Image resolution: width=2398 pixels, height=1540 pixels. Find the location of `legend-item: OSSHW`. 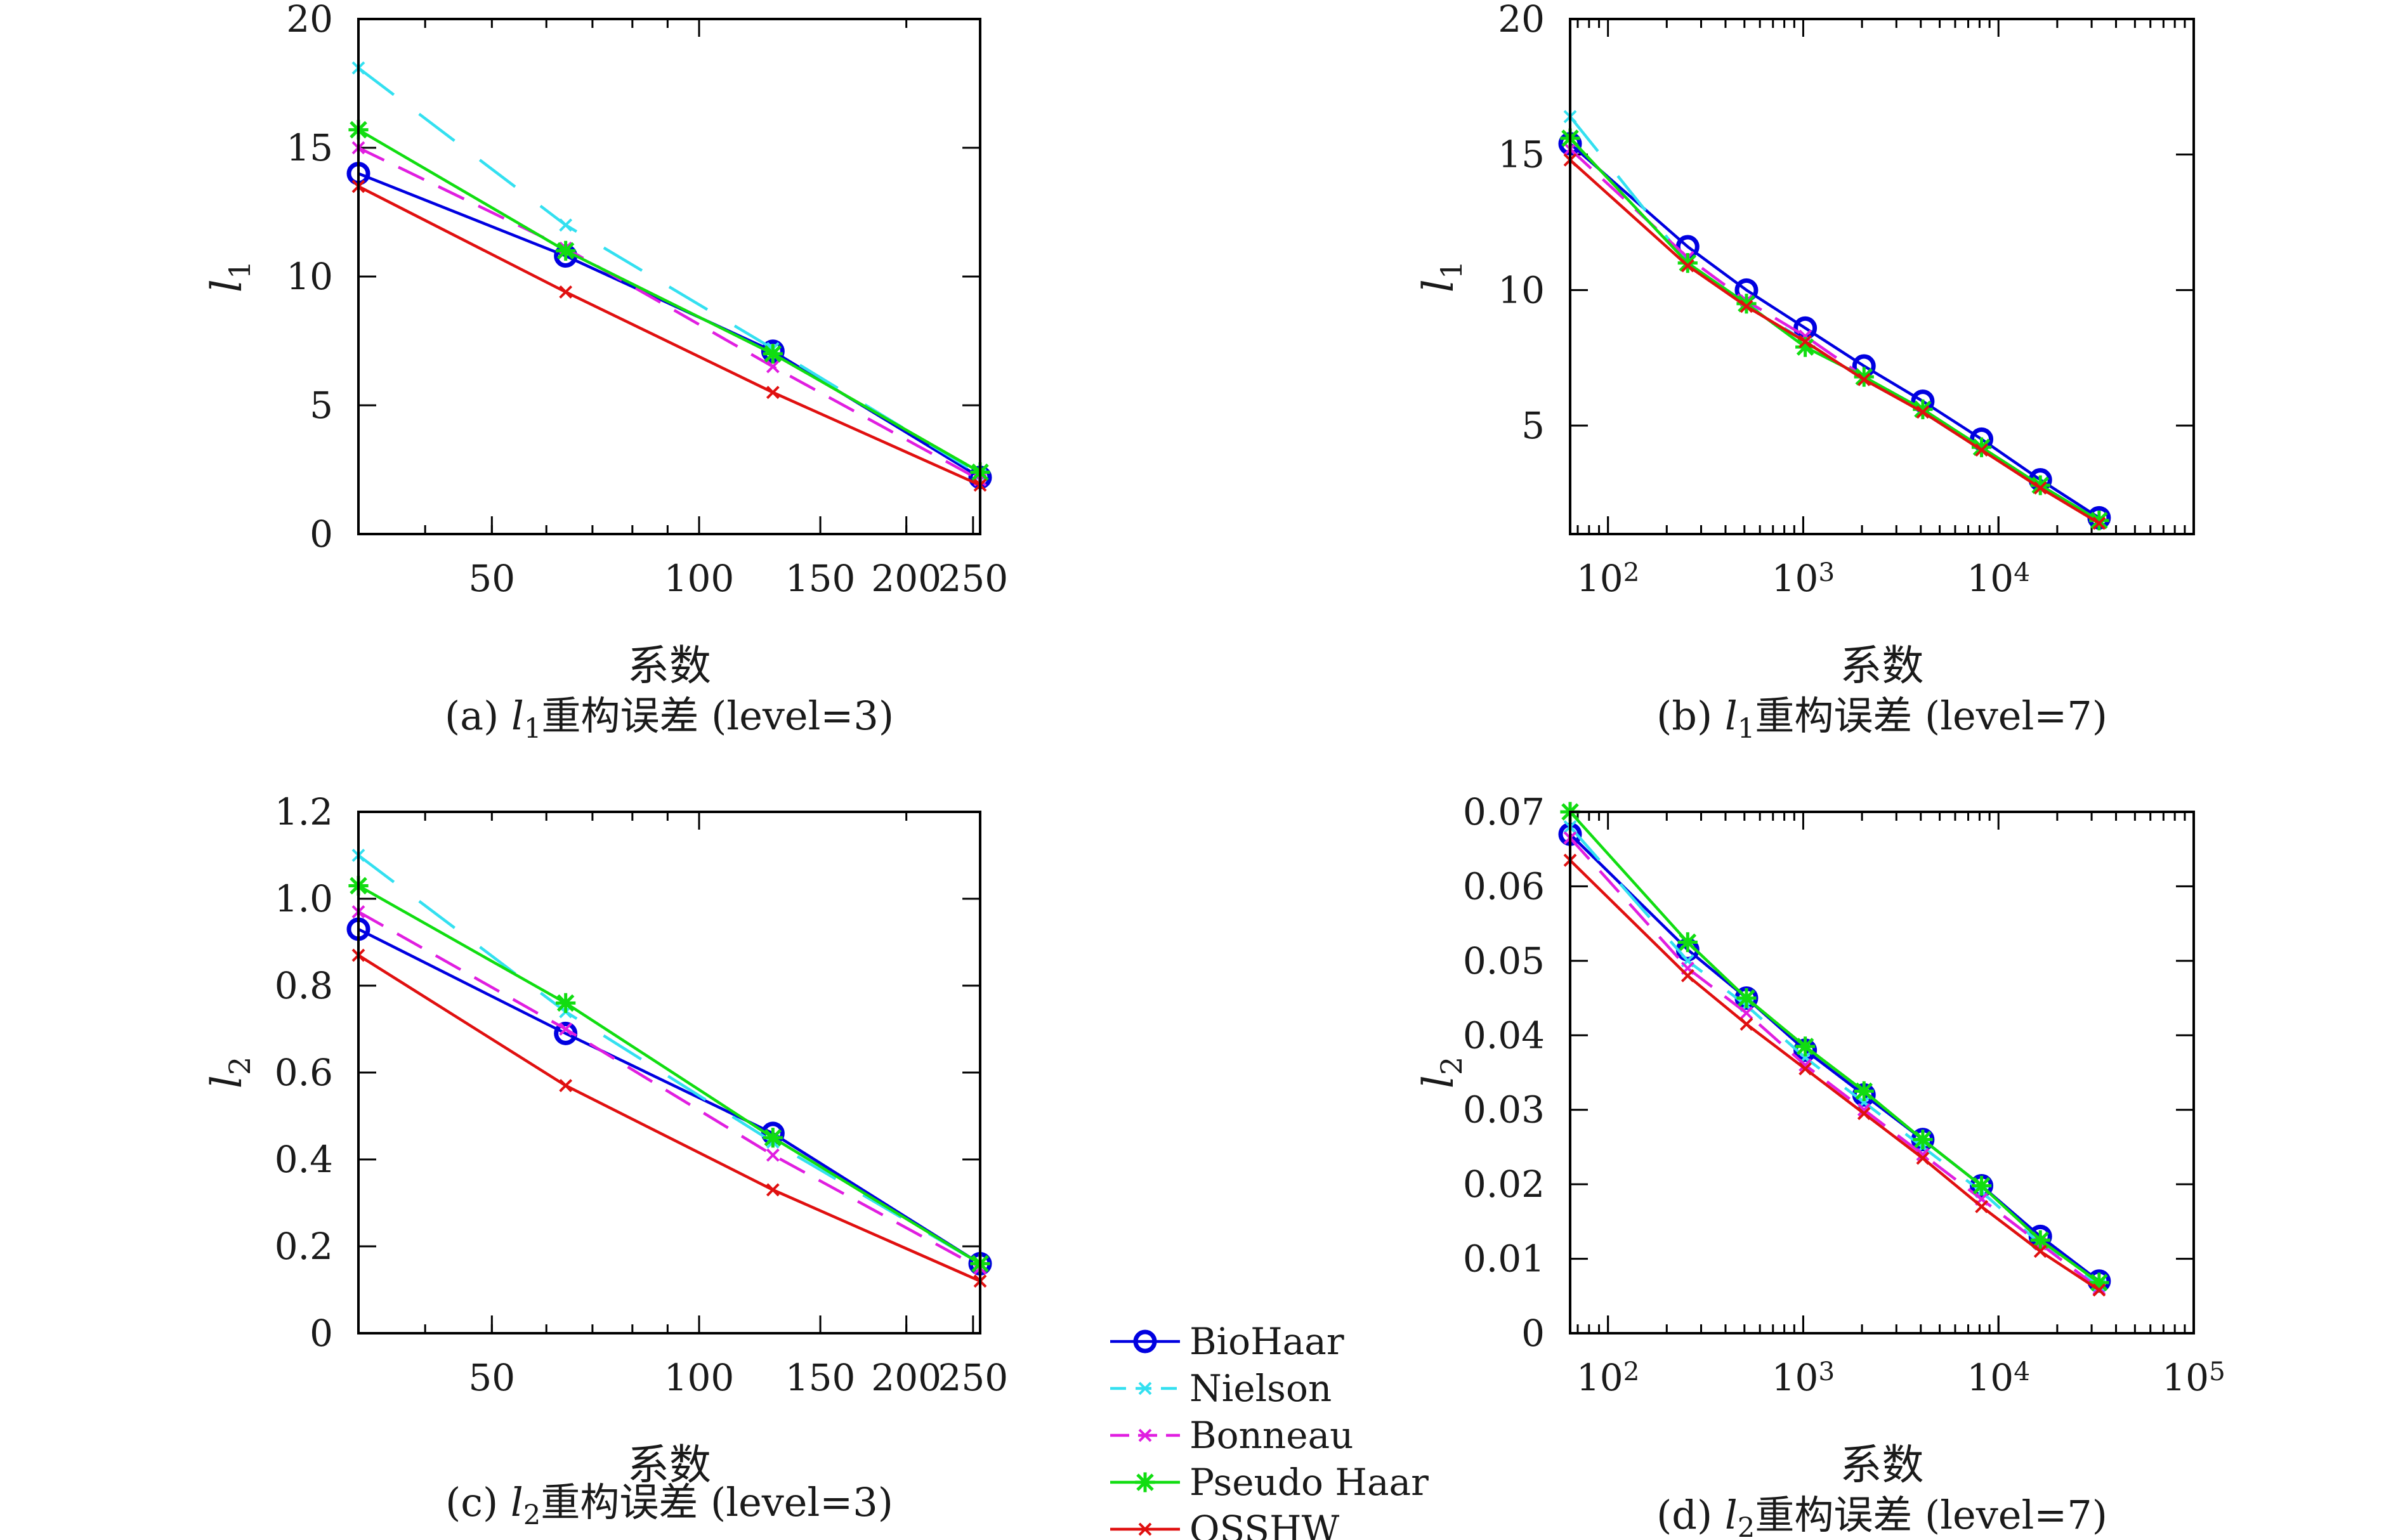

legend-item: OSSHW is located at coordinates (1225, 1524).